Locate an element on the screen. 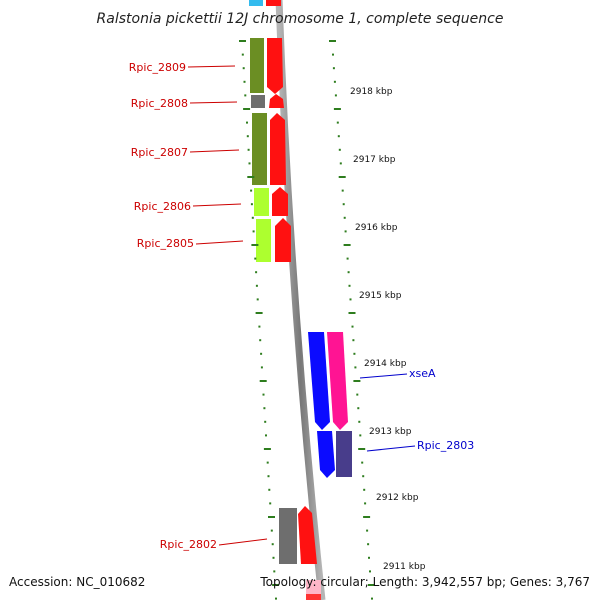 The height and width of the screenshot is (600, 600). scale-label-2915: 2915 kbp is located at coordinates (380, 296).